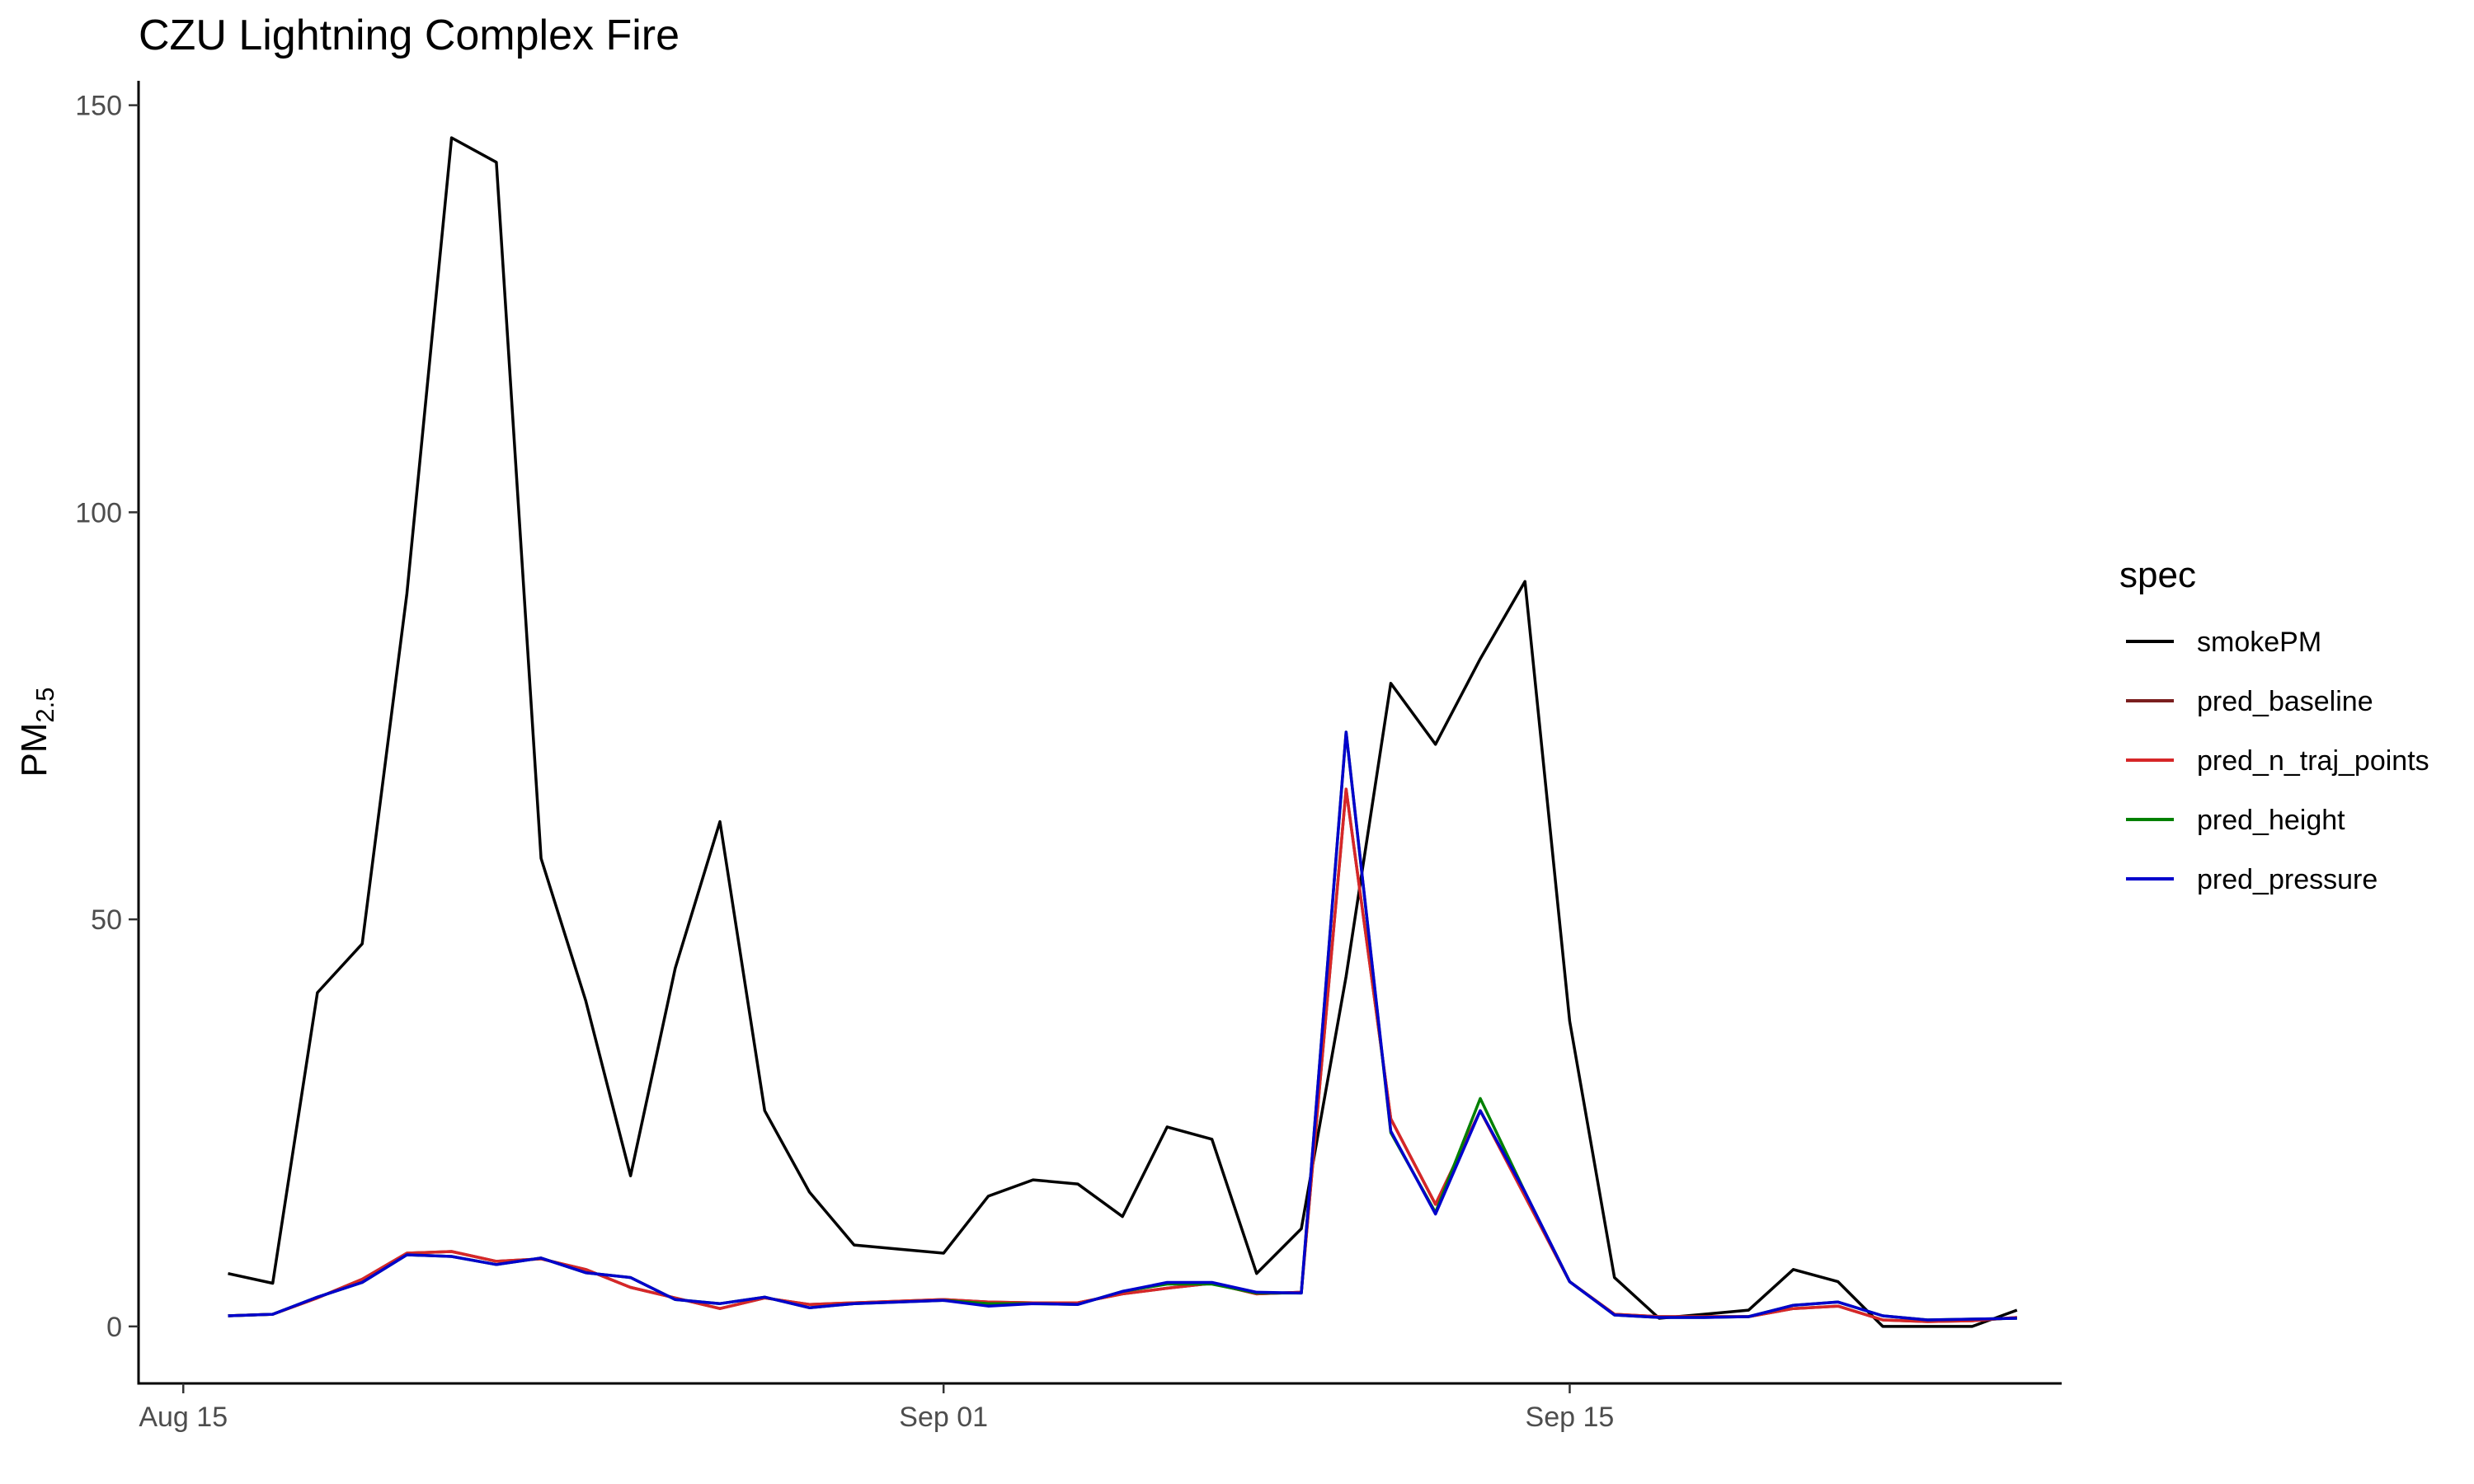 Image resolution: width=2474 pixels, height=1484 pixels. What do you see at coordinates (98, 512) in the screenshot?
I see `y-tick-label: 100` at bounding box center [98, 512].